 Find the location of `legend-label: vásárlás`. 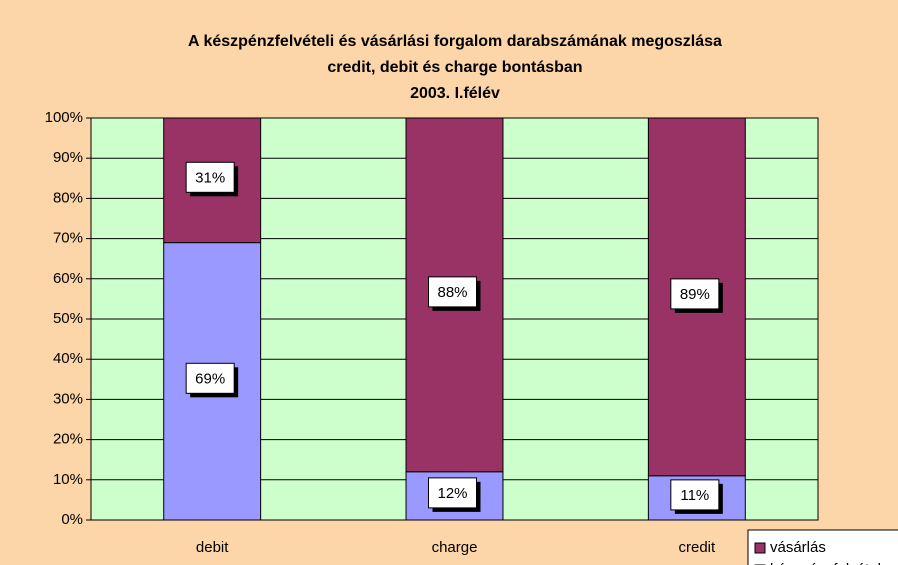

legend-label: vásárlás is located at coordinates (798, 547).